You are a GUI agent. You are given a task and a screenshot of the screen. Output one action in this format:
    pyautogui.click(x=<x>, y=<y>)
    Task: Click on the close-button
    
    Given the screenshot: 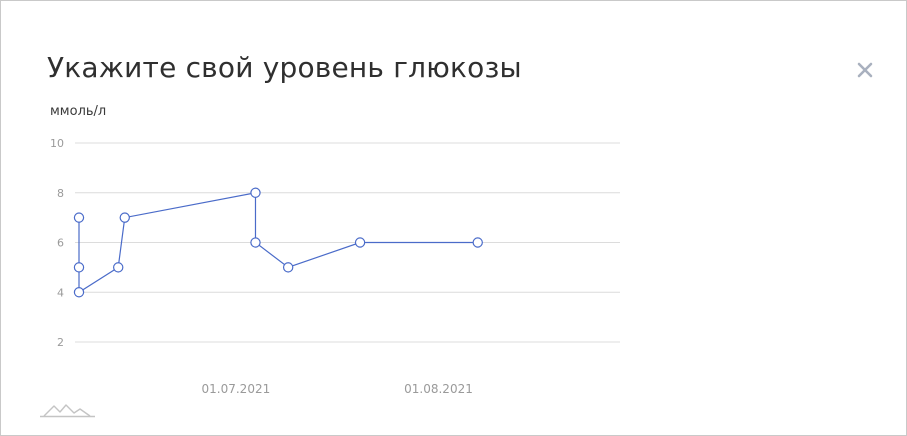 What is the action you would take?
    pyautogui.click(x=865, y=70)
    